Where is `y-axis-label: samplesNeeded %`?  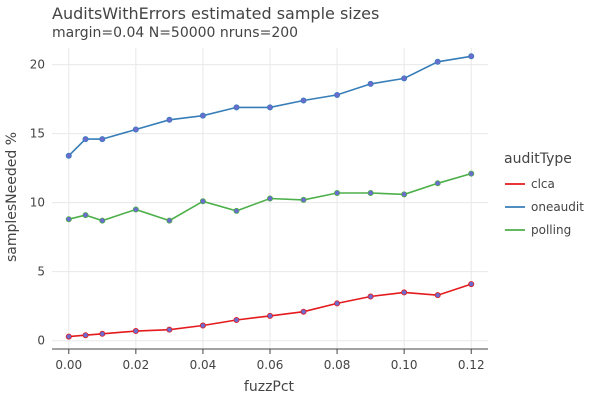
y-axis-label: samplesNeeded % is located at coordinates (12, 197).